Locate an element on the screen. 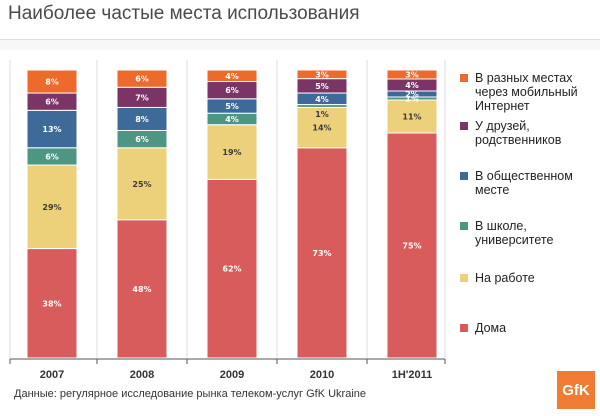 The image size is (600, 416). x-tick-label: 2009 is located at coordinates (232, 375).